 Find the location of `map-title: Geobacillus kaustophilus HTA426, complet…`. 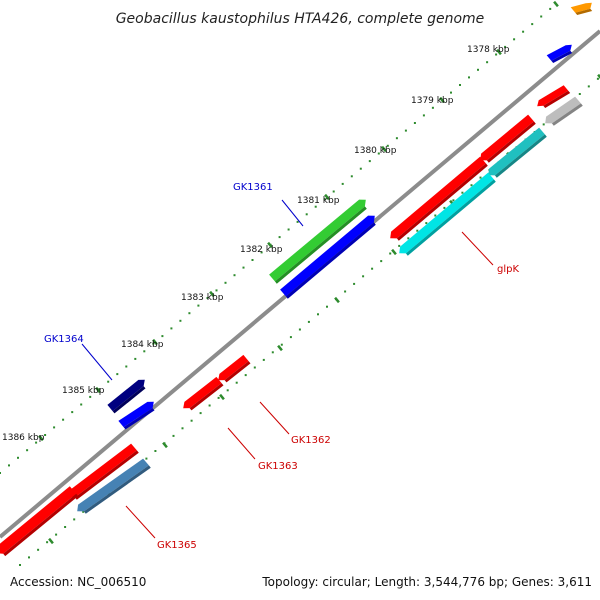

map-title: Geobacillus kaustophilus HTA426, complet… is located at coordinates (300, 19).